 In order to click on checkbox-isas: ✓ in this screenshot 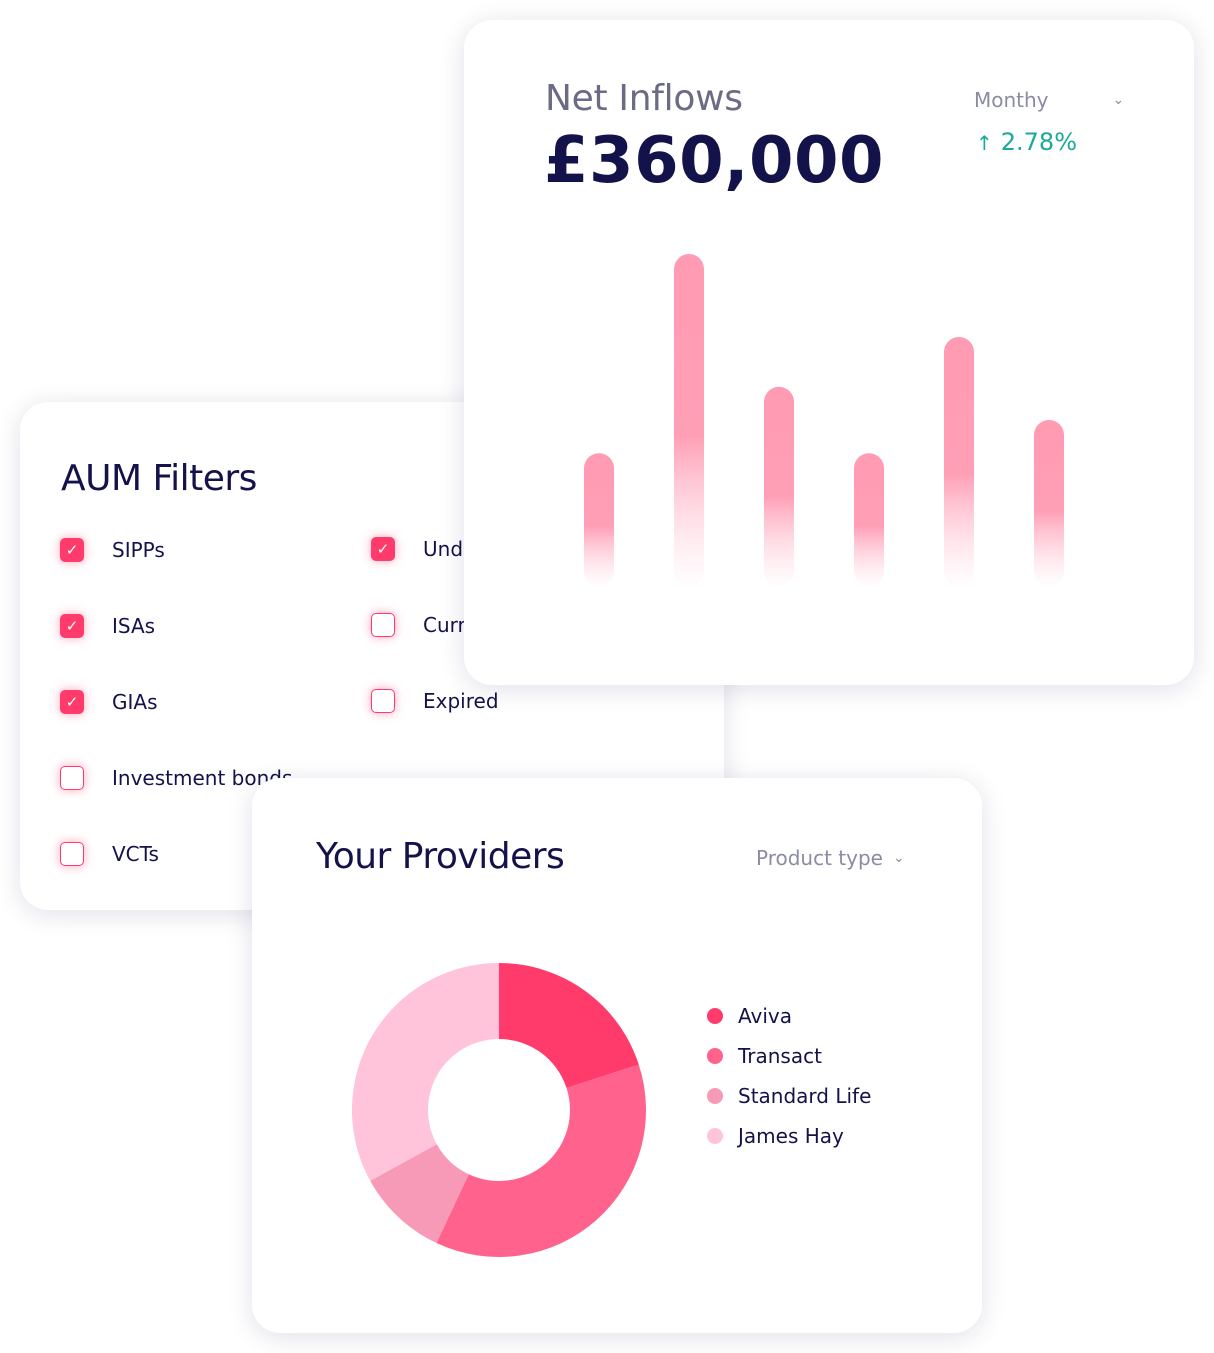, I will do `click(72, 626)`.